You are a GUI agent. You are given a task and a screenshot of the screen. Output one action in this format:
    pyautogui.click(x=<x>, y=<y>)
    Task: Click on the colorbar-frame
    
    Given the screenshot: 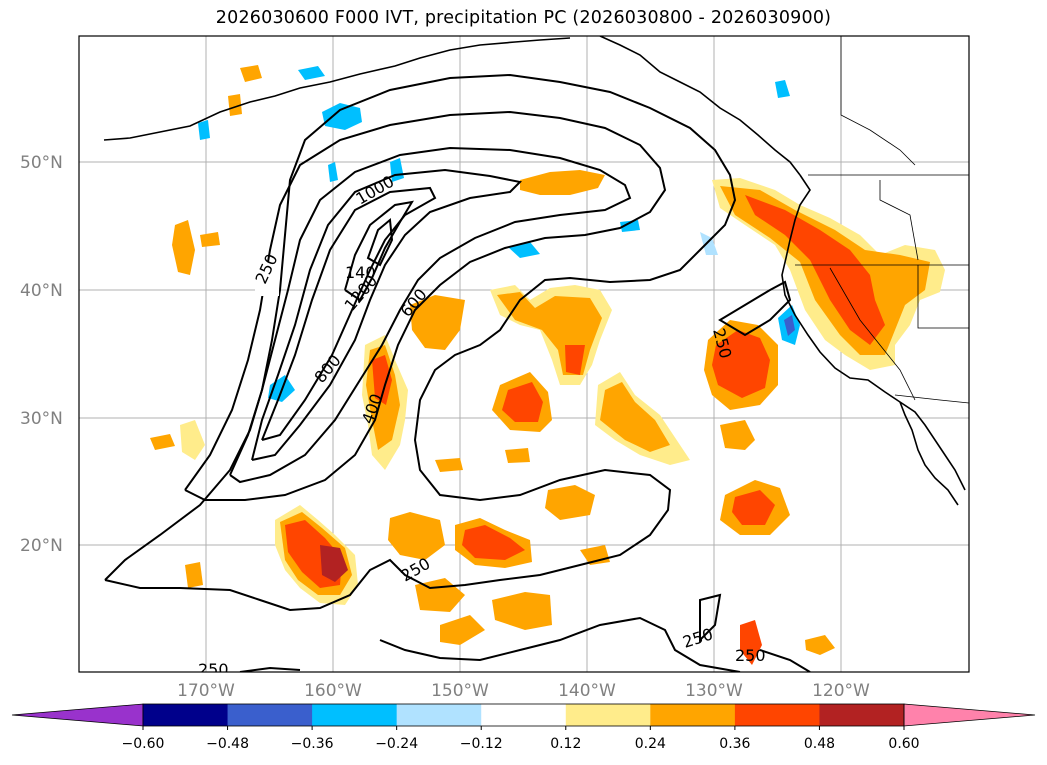 What is the action you would take?
    pyautogui.click(x=523, y=715)
    